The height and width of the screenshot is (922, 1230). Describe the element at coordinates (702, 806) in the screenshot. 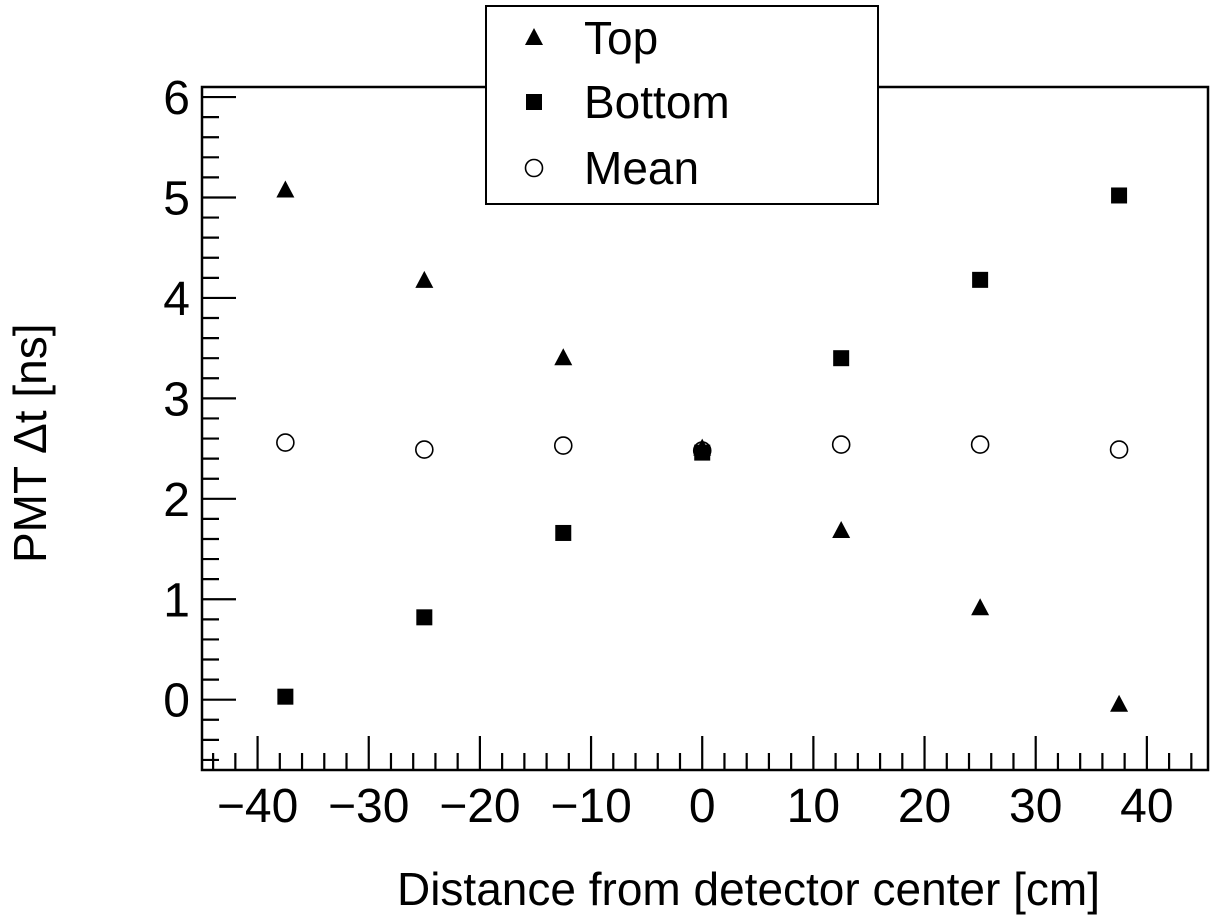

I see `x-tick-label: 0` at that location.